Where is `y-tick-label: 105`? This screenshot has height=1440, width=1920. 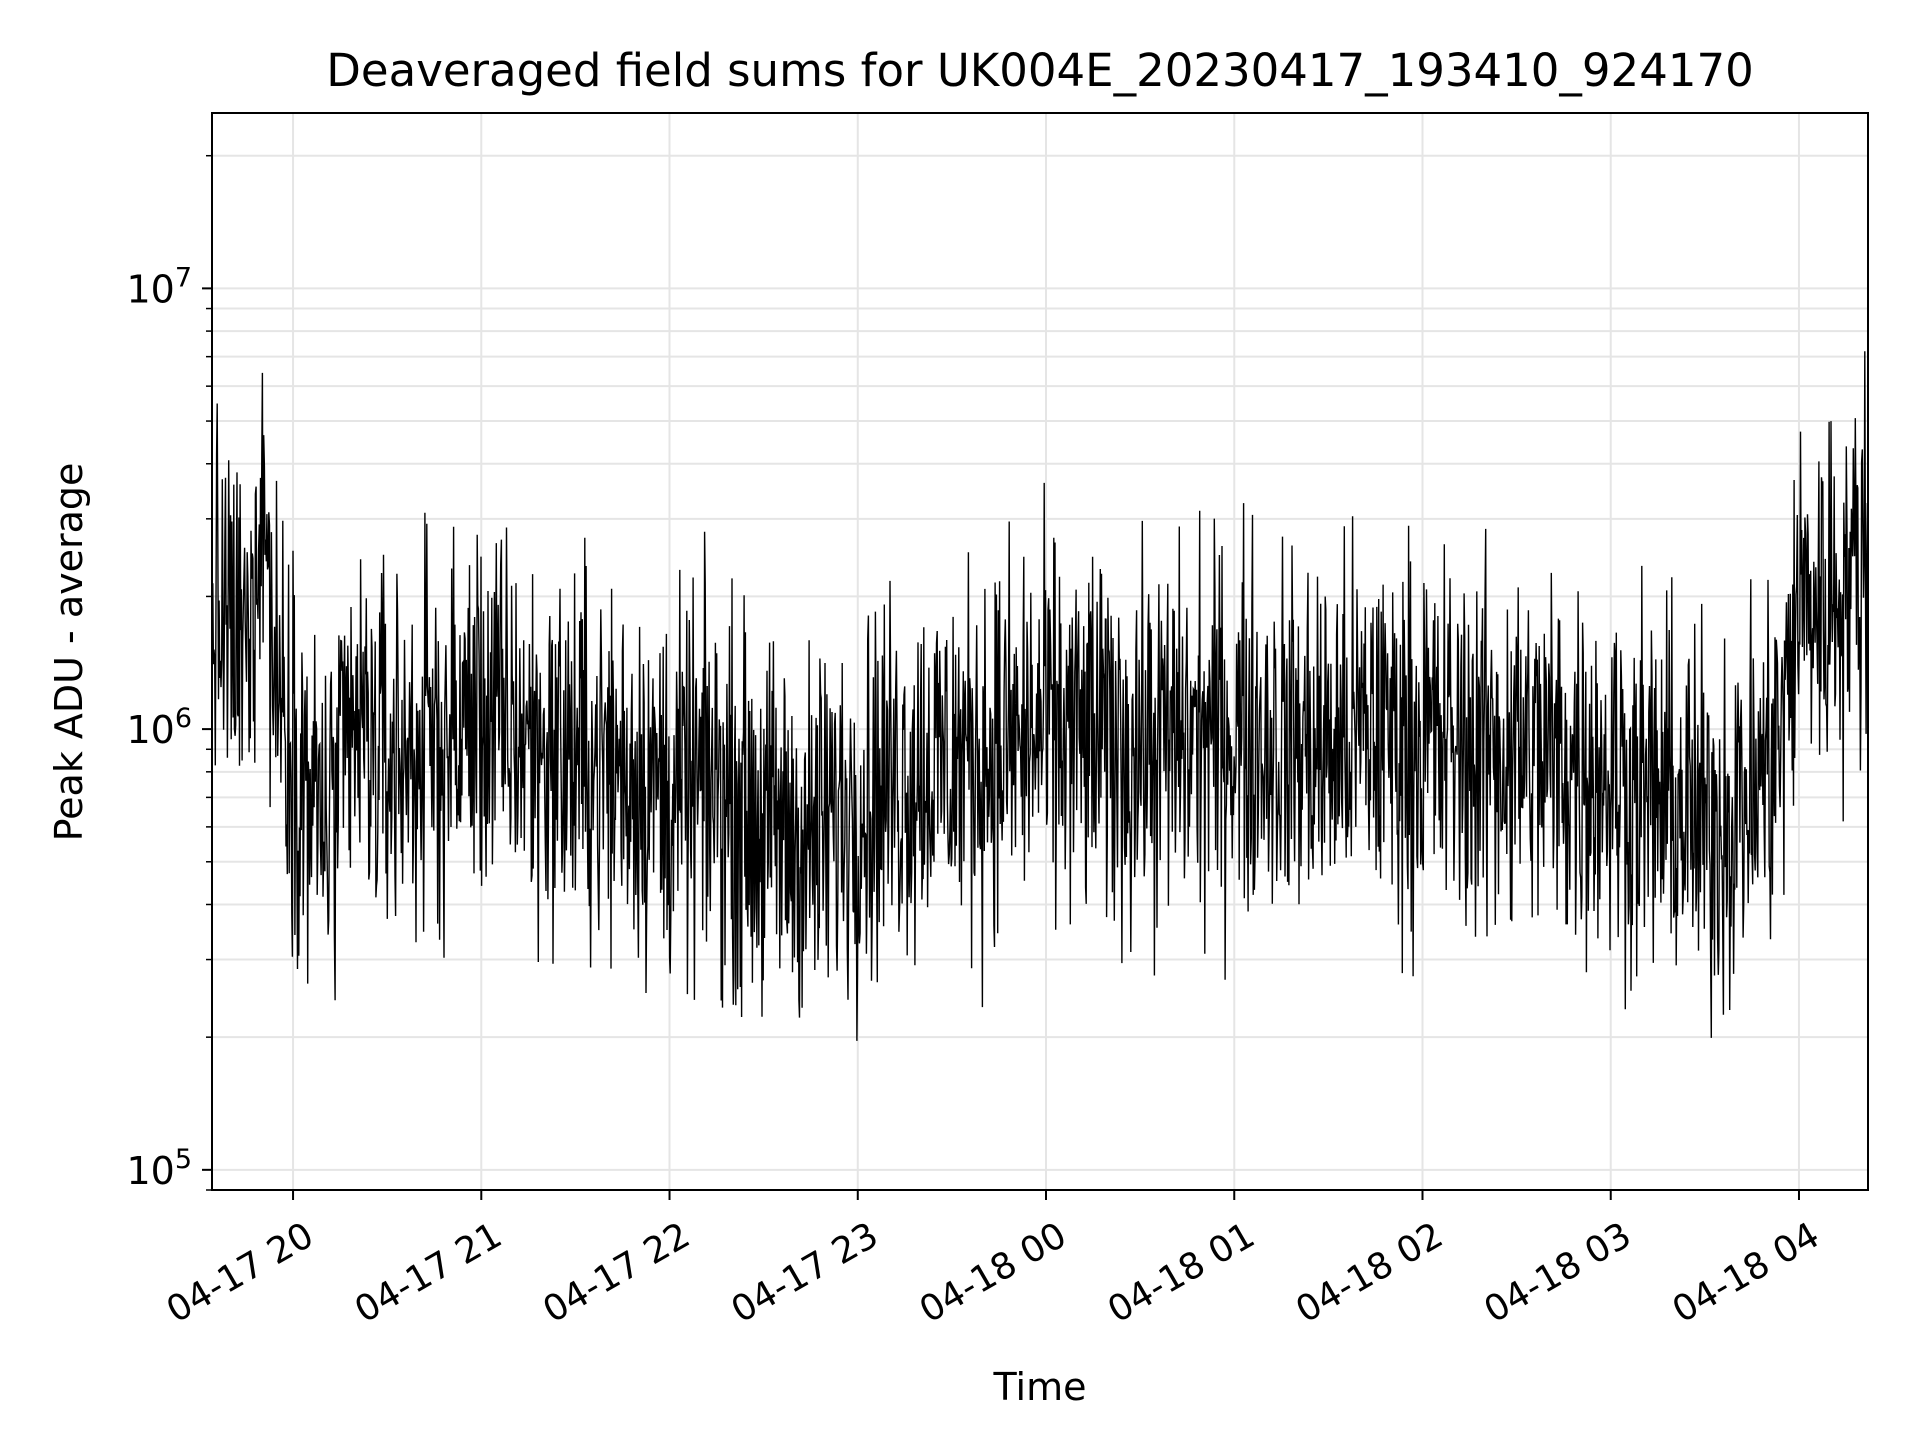 y-tick-label: 105 is located at coordinates (159, 1168).